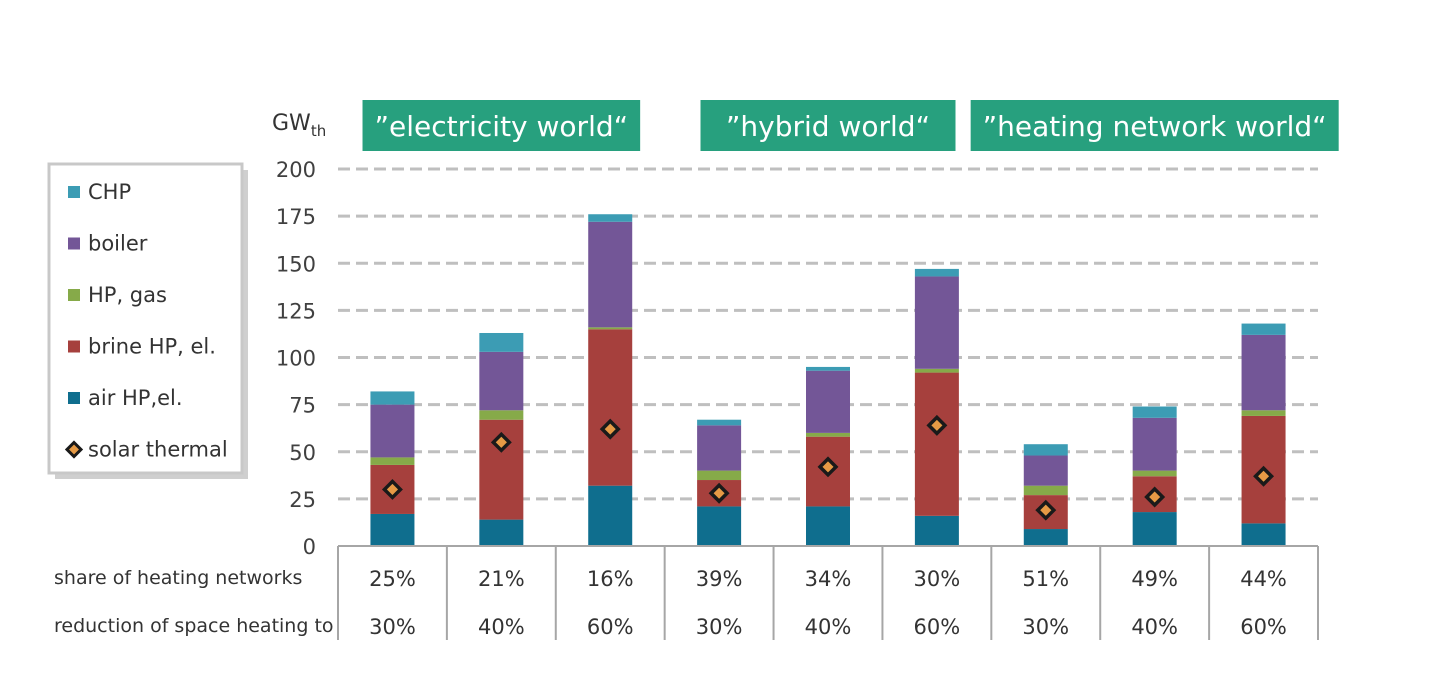  I want to click on y-axis-unit-sub: th, so click(318, 131).